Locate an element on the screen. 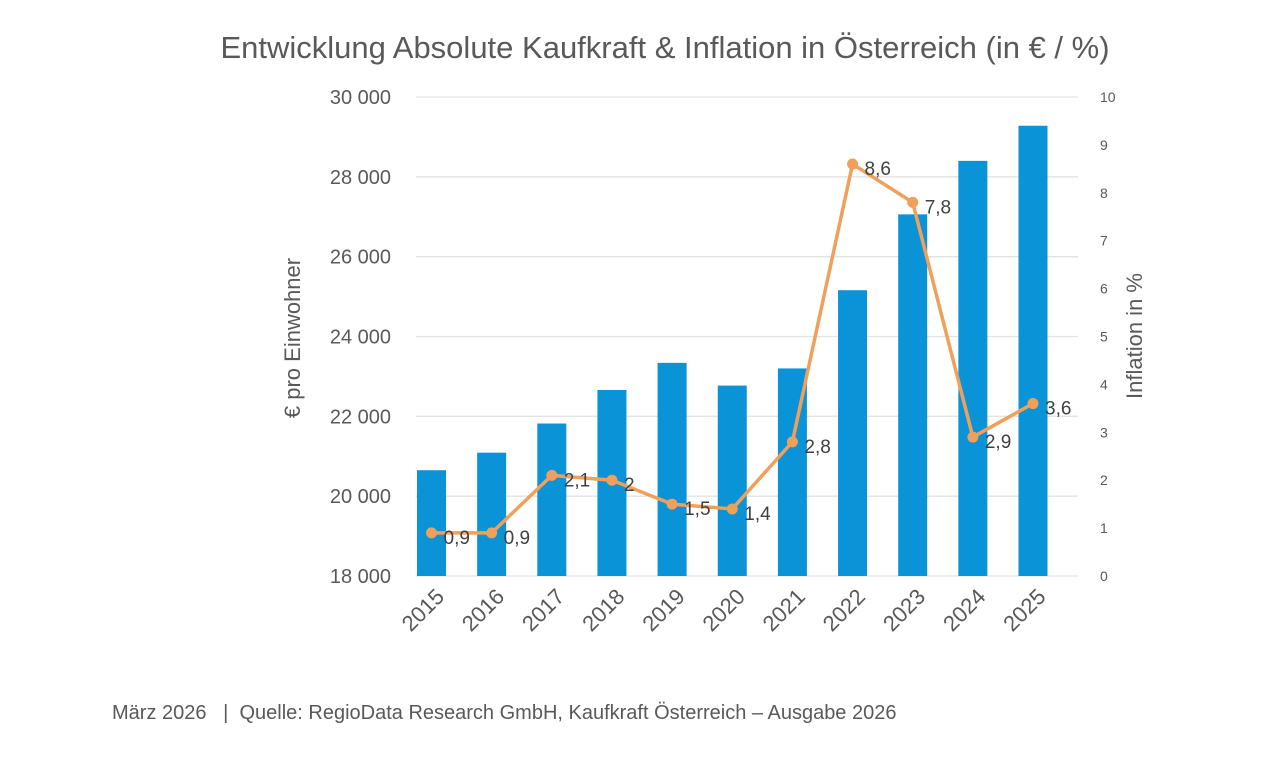 Image resolution: width=1280 pixels, height=774 pixels. data-label-2018: 2 is located at coordinates (629, 485).